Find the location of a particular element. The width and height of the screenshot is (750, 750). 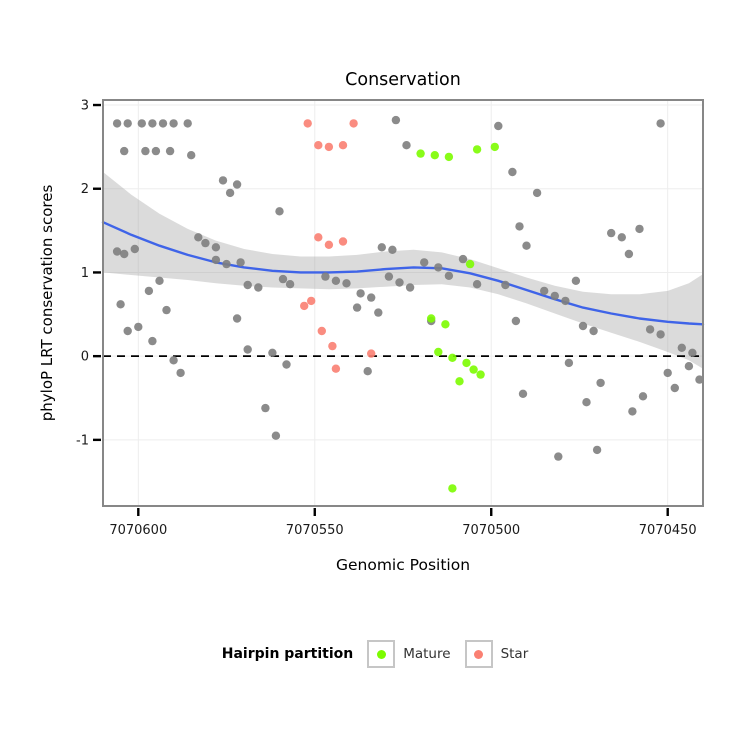

legend: Hairpin partition Mature Star is located at coordinates (375, 654).